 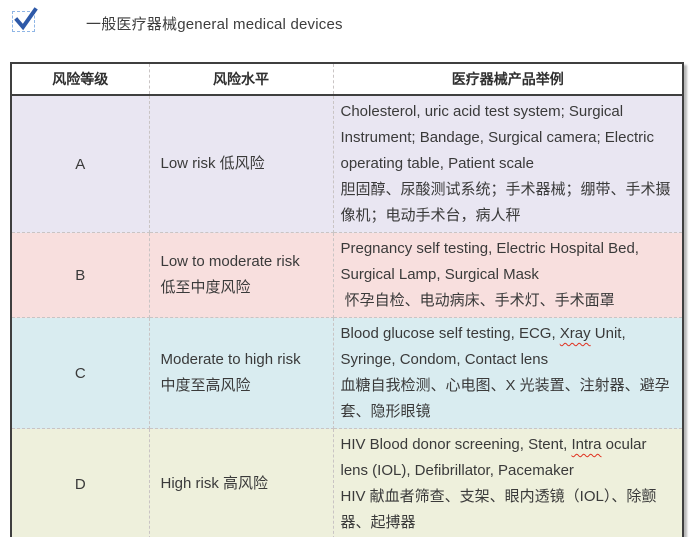 What do you see at coordinates (575, 333) in the screenshot?
I see `misspelled-word: Xray` at bounding box center [575, 333].